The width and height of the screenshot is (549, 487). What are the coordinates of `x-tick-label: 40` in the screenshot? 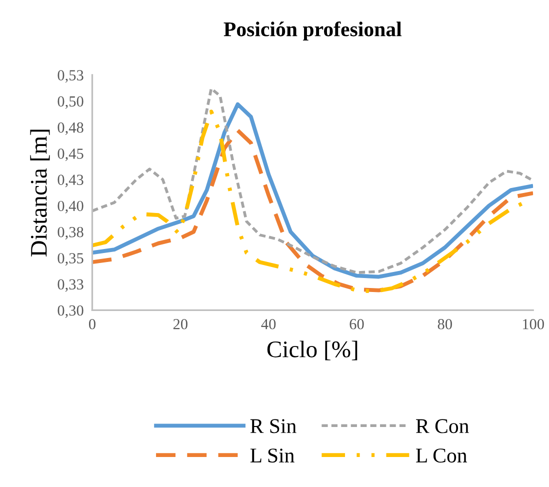 It's located at (268, 324).